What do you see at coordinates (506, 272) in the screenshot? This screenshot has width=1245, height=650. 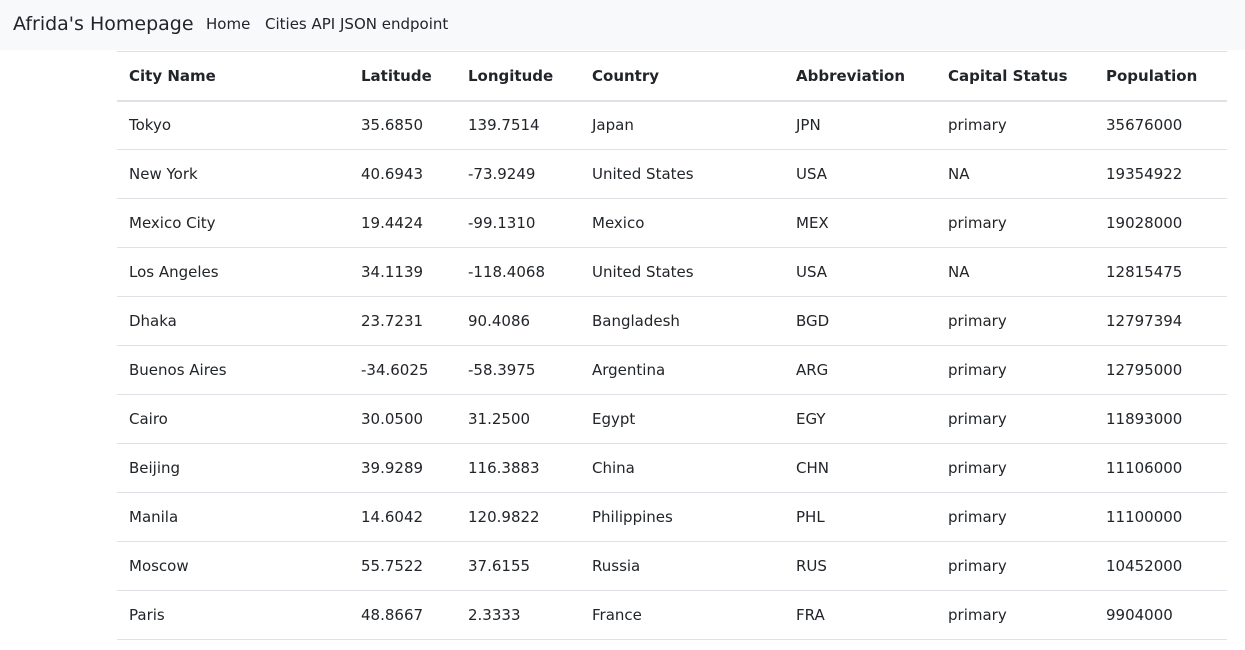 I see `longitude-cell: -118.4068` at bounding box center [506, 272].